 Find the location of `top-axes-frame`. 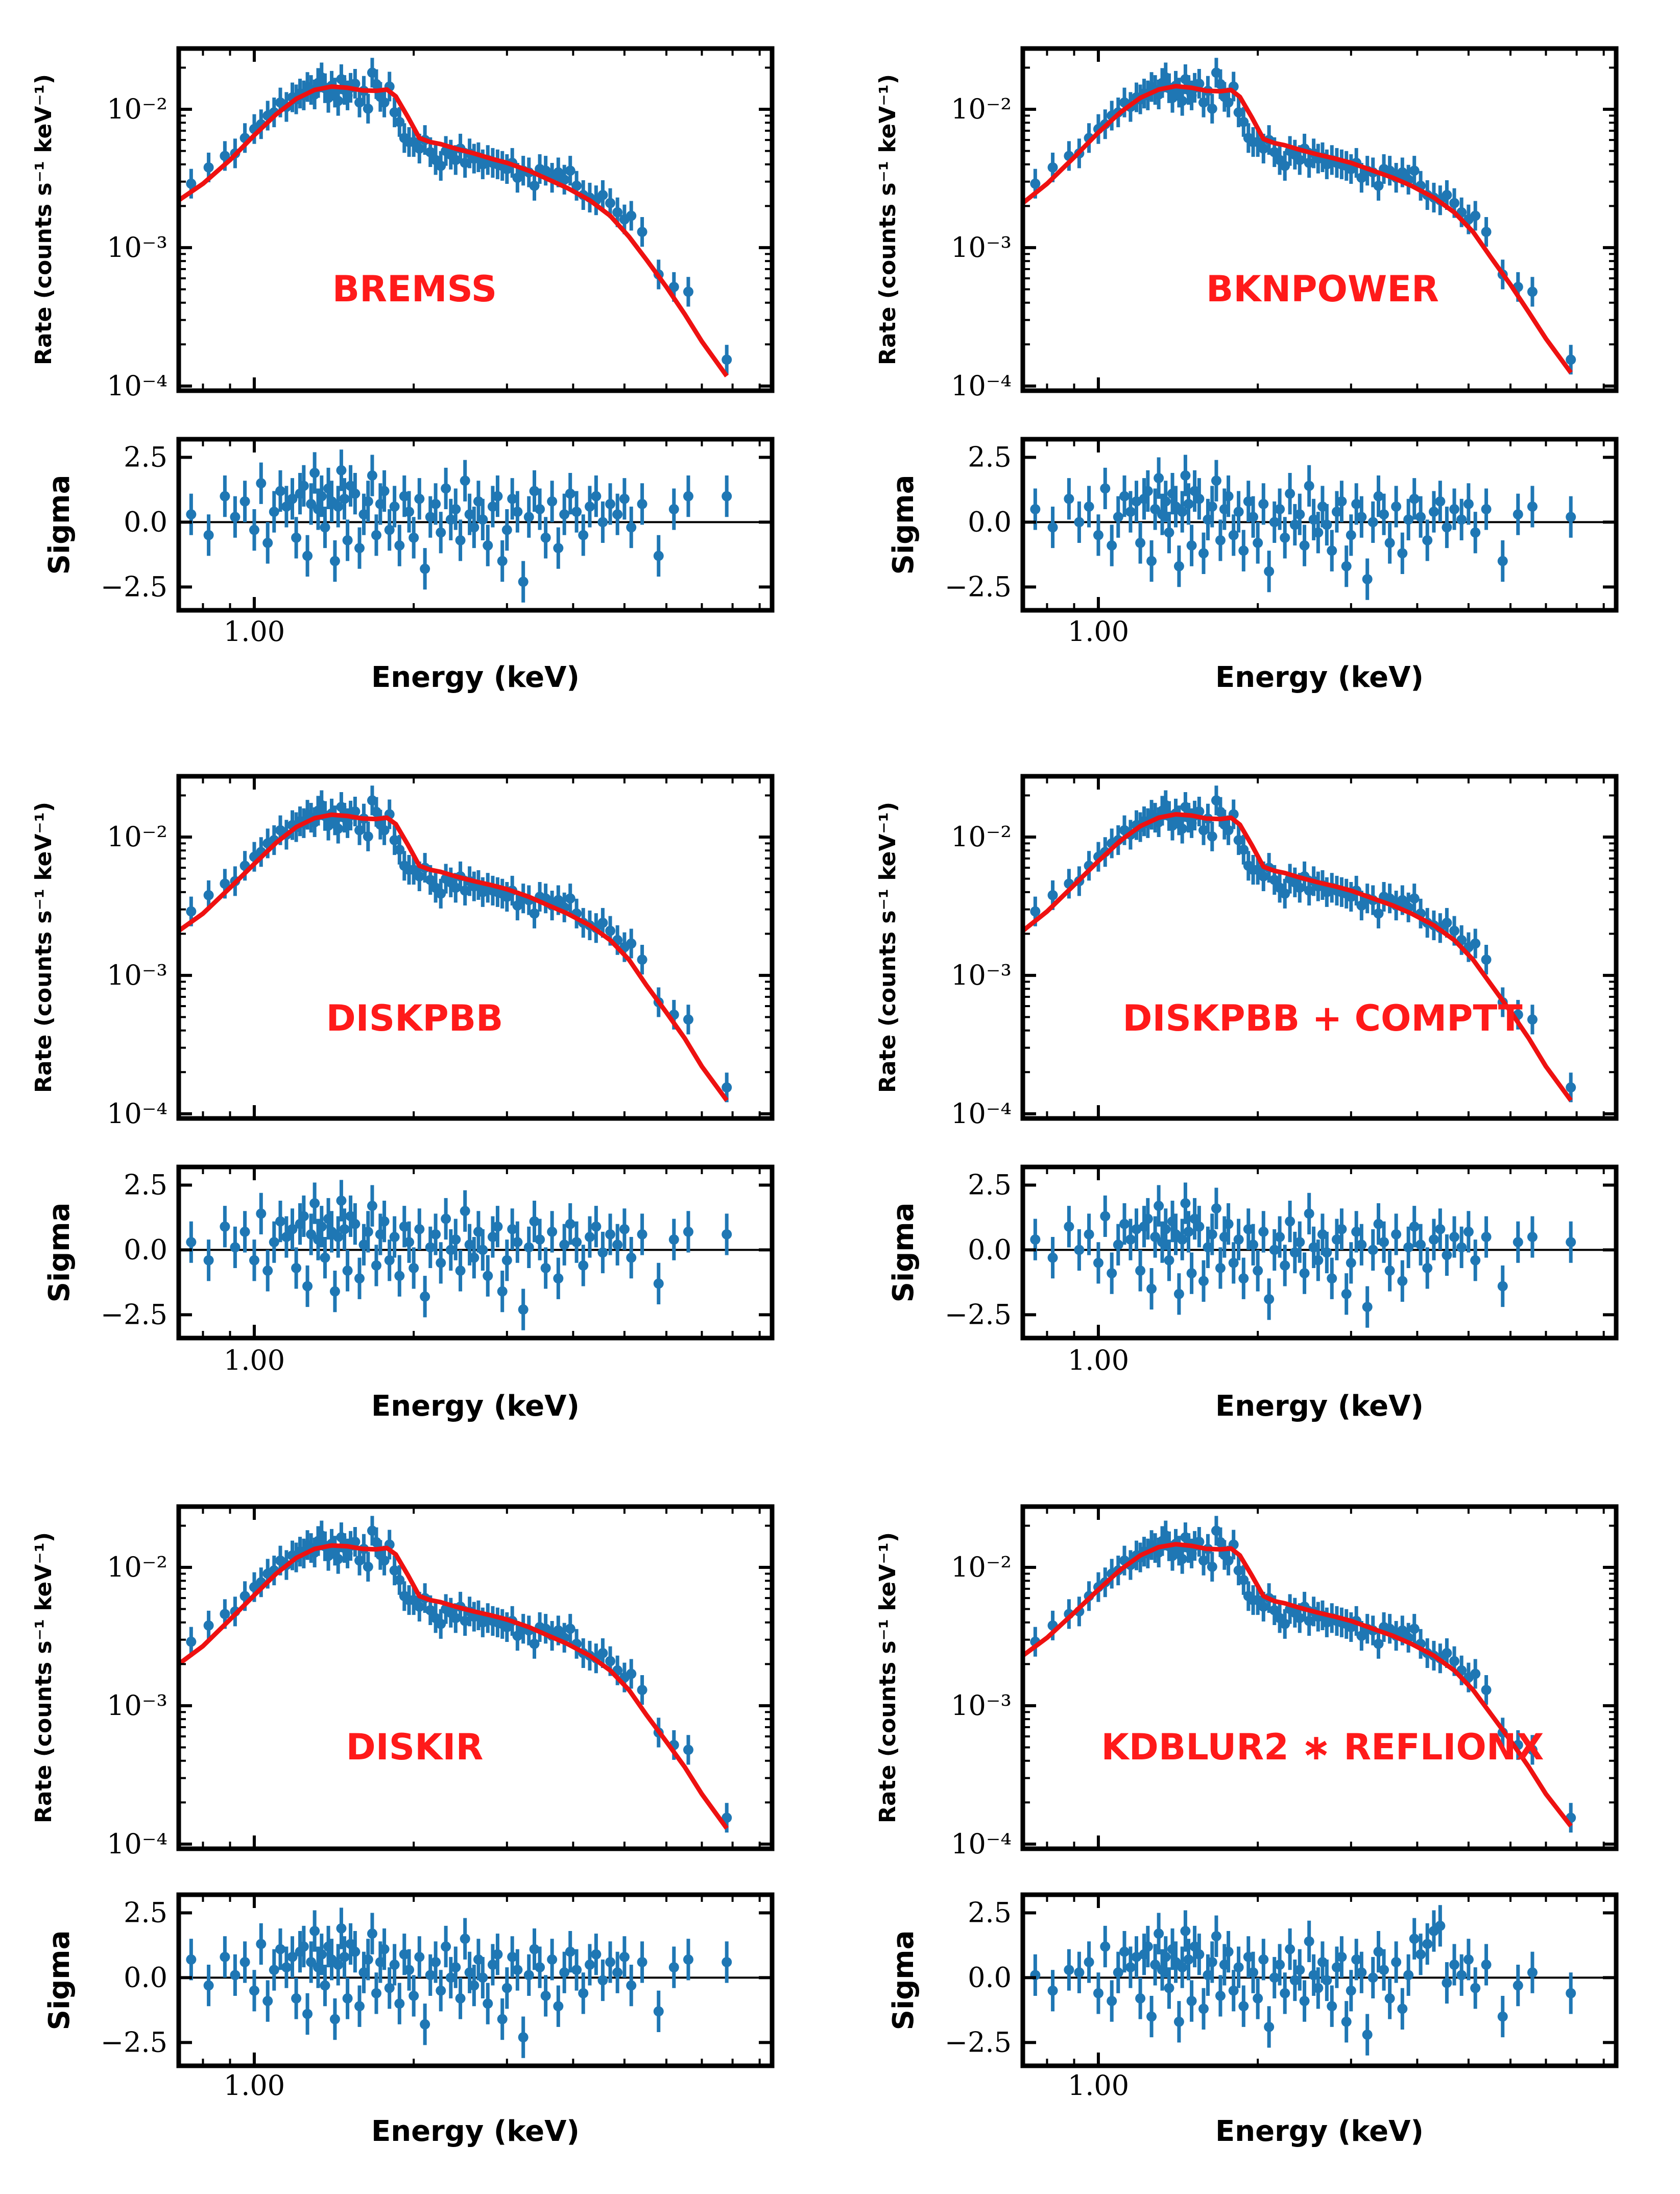

top-axes-frame is located at coordinates (1319, 219).